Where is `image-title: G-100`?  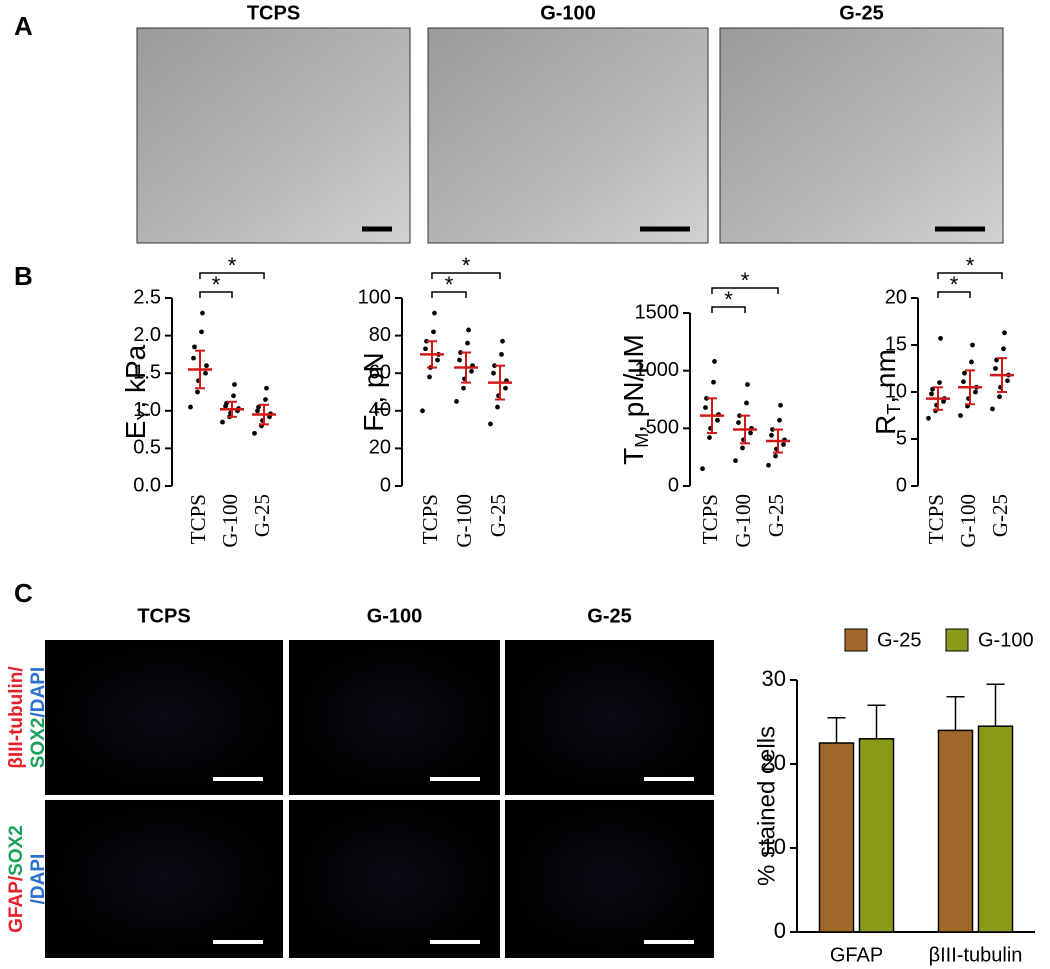 image-title: G-100 is located at coordinates (568, 13).